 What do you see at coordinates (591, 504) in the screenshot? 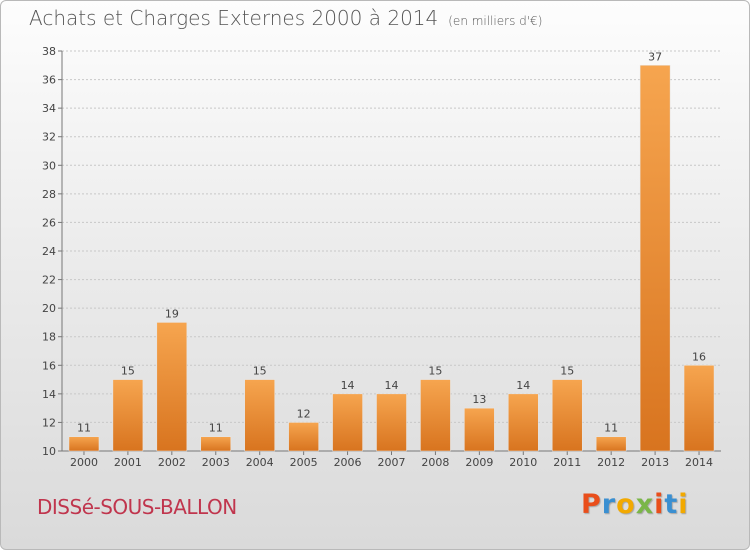
I see `logo-letter: P` at bounding box center [591, 504].